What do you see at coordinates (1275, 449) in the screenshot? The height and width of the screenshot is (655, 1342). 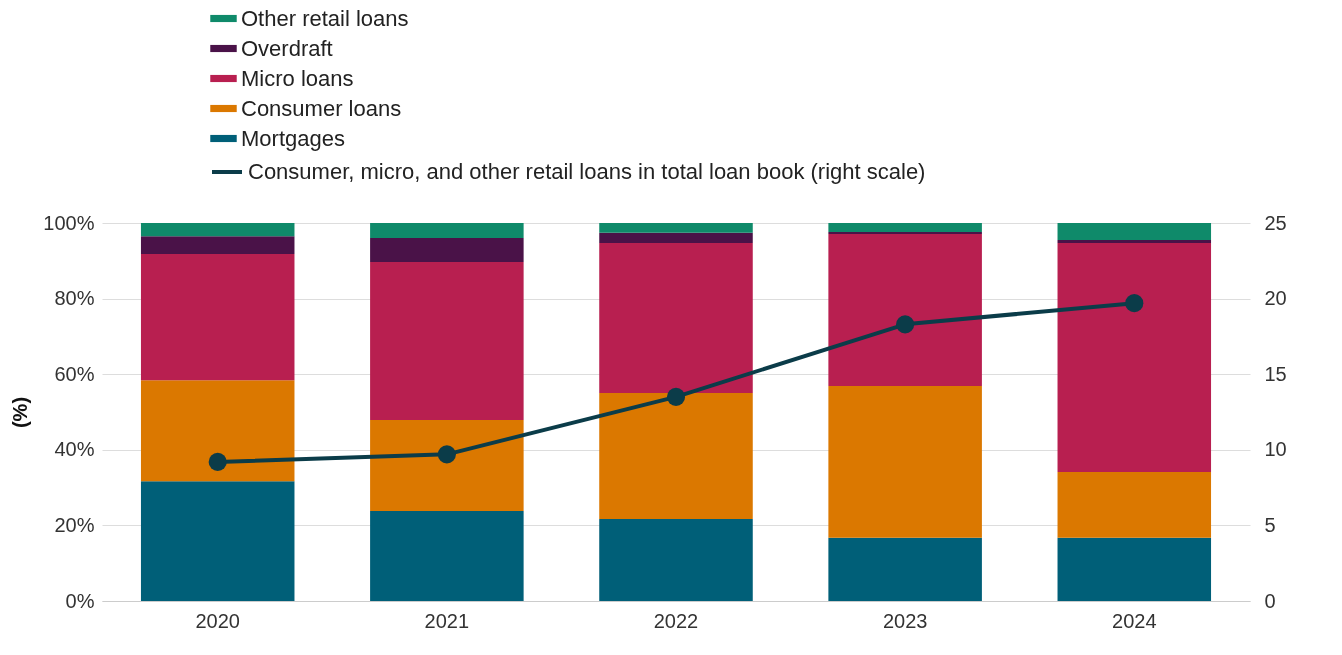 I see `y2-tick-label: 10` at bounding box center [1275, 449].